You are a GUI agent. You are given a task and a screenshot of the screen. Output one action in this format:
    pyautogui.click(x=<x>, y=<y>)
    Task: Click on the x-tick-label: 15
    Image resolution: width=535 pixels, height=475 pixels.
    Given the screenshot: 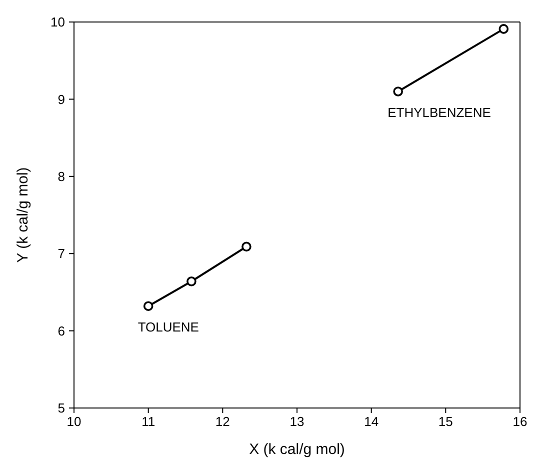 What is the action you would take?
    pyautogui.click(x=445, y=422)
    